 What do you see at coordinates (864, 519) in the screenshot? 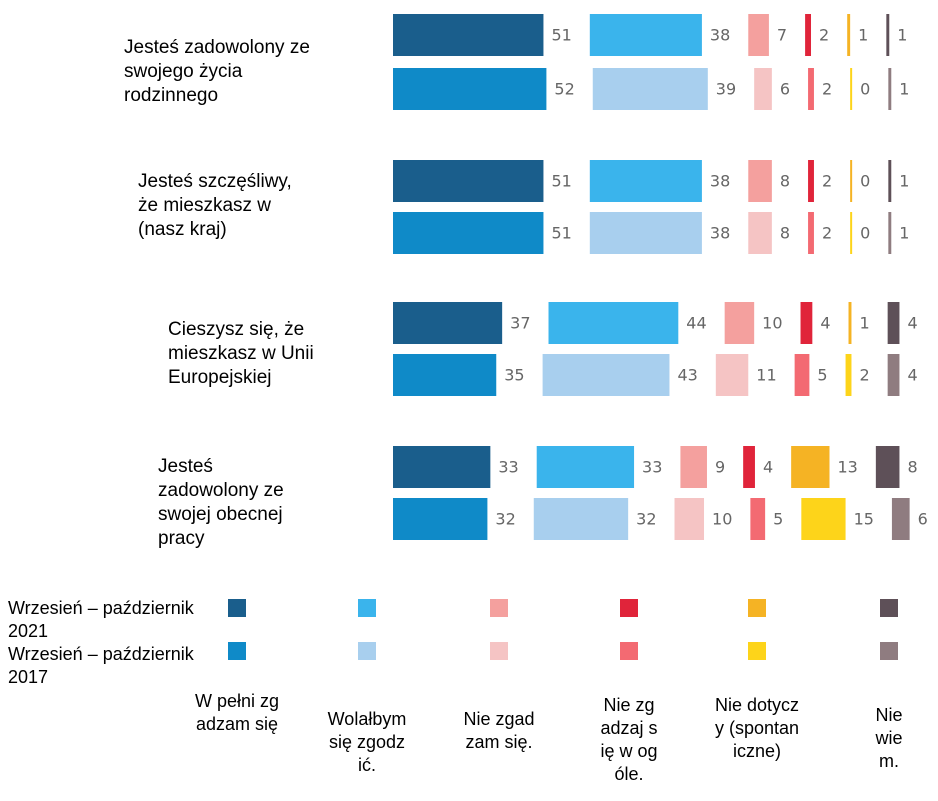
I see `value-label: 15` at bounding box center [864, 519].